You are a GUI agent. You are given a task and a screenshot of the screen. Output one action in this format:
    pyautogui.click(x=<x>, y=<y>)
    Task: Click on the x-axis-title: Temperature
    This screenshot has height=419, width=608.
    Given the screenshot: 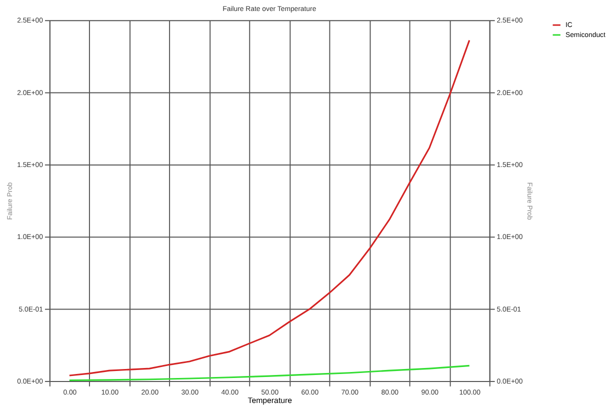 What is the action you would take?
    pyautogui.click(x=270, y=401)
    